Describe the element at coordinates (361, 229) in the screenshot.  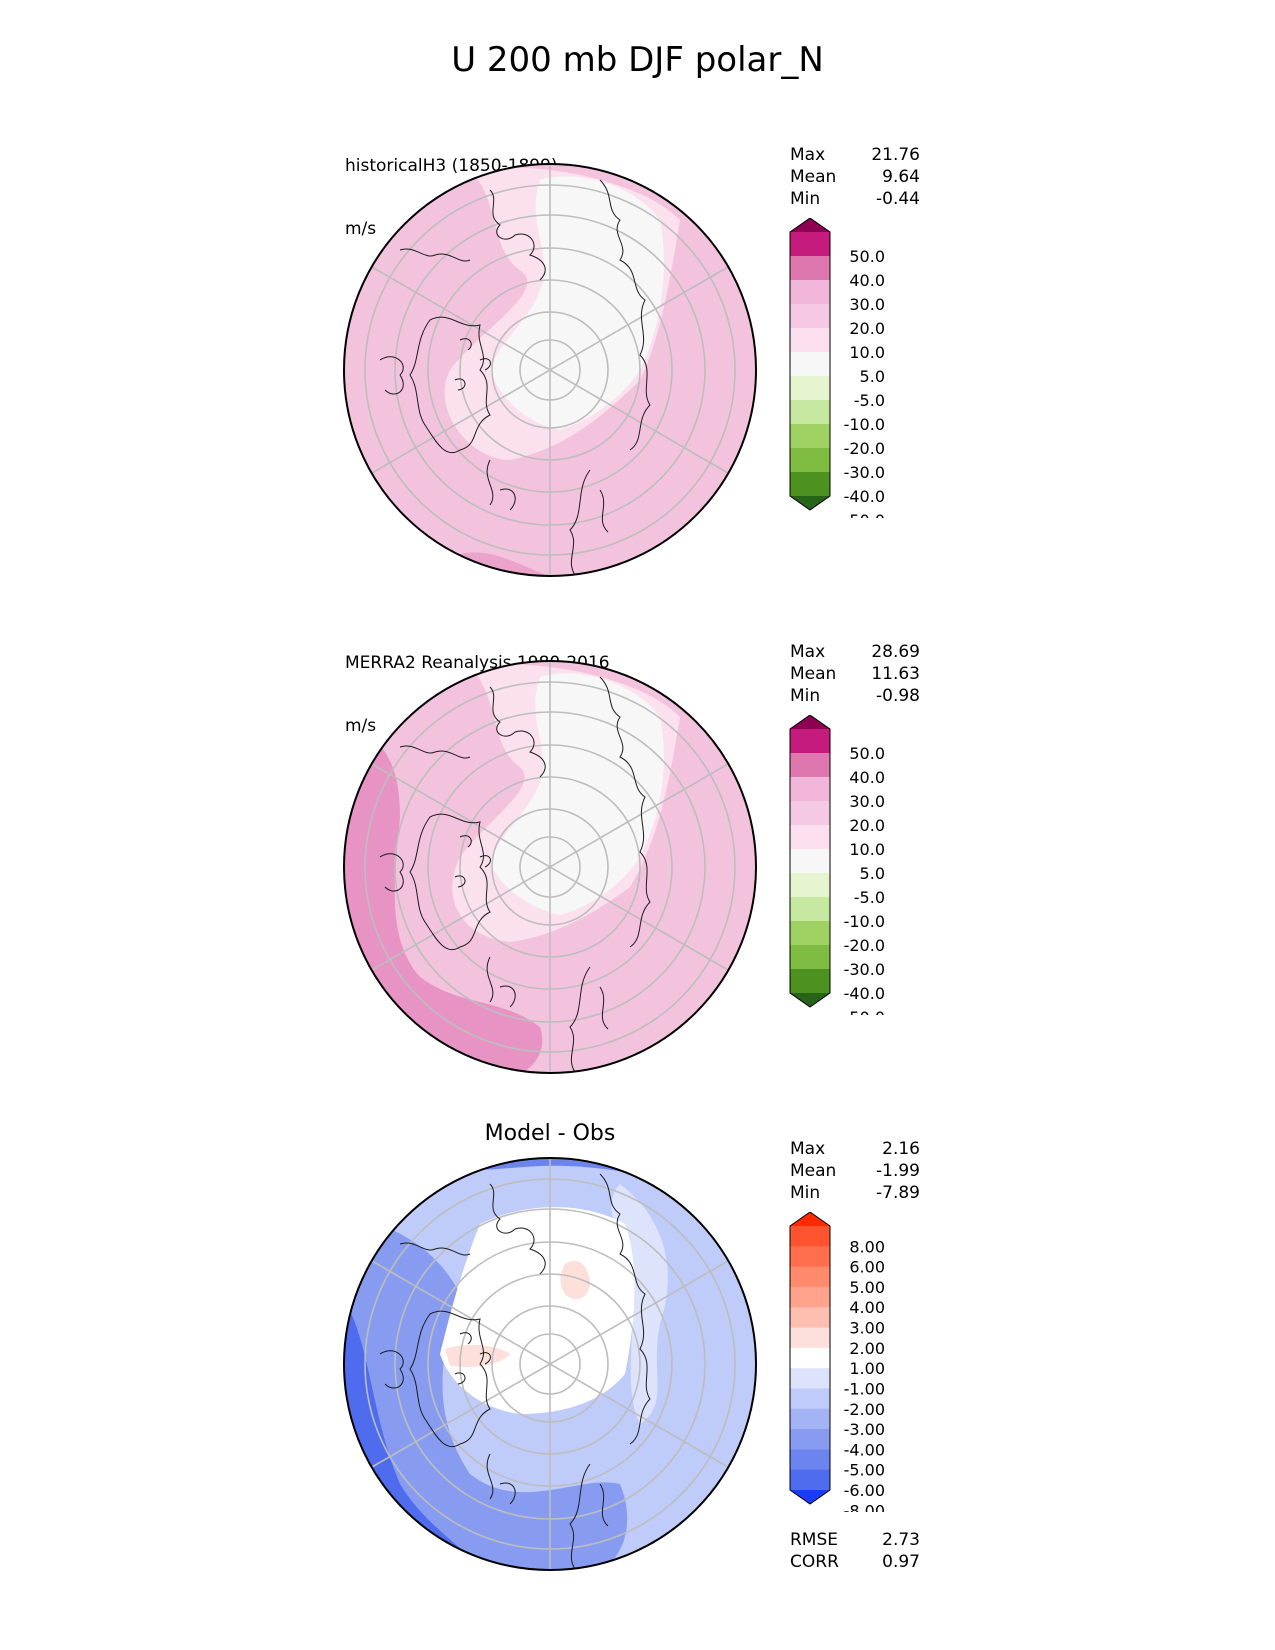
I see `panel-1-units: m/s` at that location.